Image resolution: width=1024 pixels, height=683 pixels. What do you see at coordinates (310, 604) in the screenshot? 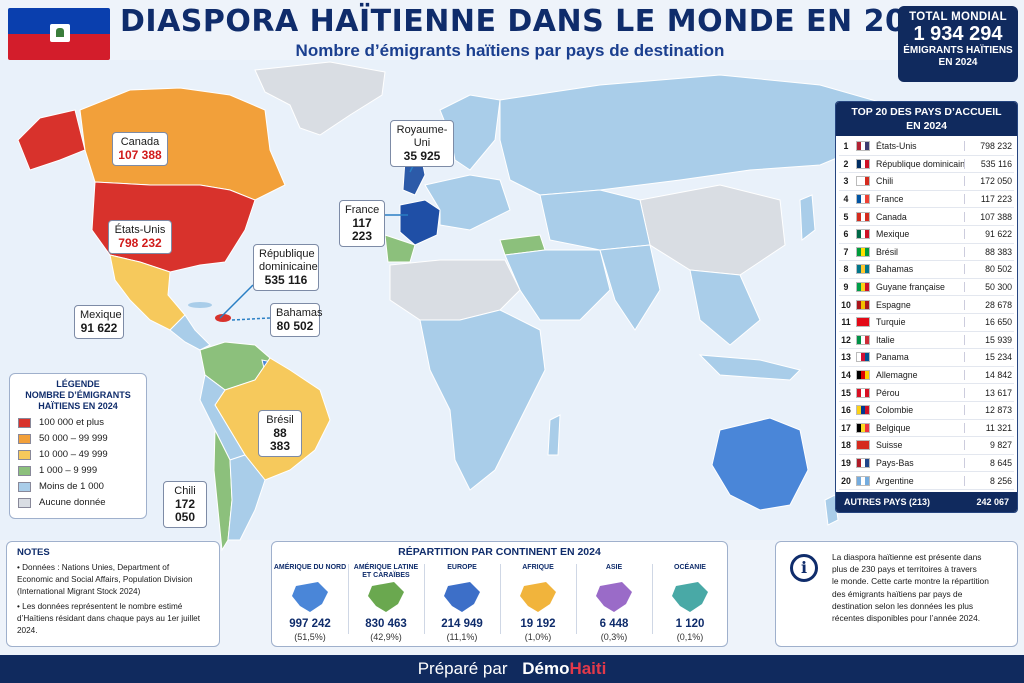
I see `continent-item: AMÉRIQUE DU NORD 997 242 (51,5%)` at bounding box center [310, 604].